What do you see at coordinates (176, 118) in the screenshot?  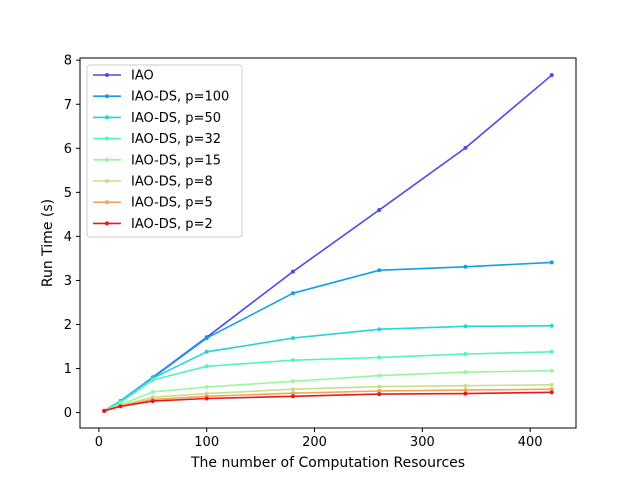 I see `legend-label: IAO-DS, p=50` at bounding box center [176, 118].